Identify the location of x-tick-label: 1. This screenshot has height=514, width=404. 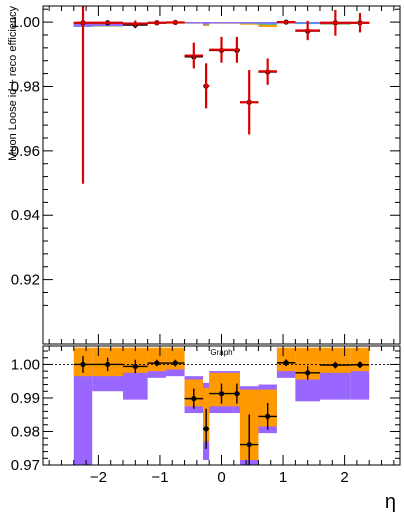
(283, 477).